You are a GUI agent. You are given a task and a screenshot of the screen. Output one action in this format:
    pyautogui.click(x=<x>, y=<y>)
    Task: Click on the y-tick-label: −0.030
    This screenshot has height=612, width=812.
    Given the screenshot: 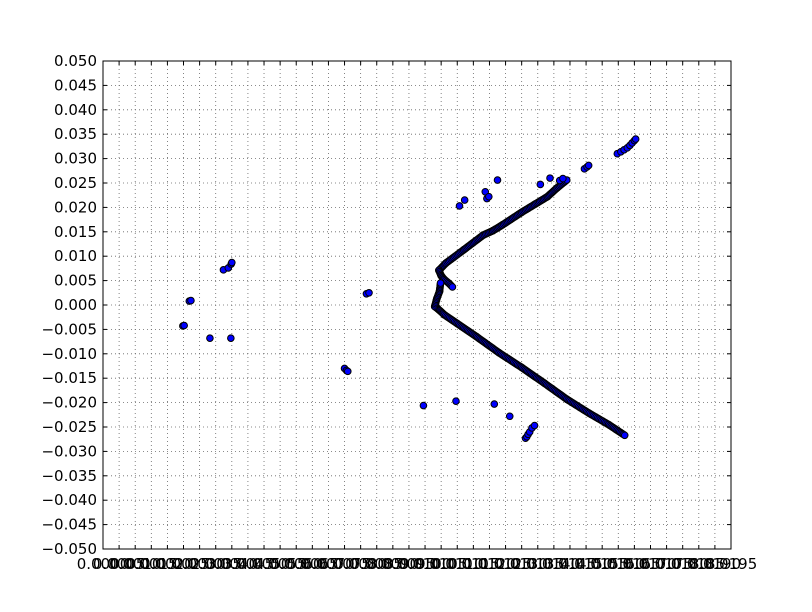 What is the action you would take?
    pyautogui.click(x=69, y=451)
    